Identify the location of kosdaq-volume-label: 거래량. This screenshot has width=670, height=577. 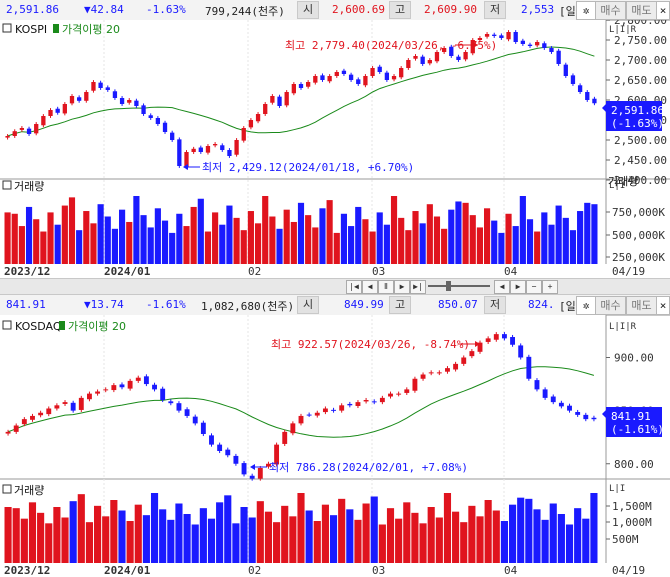
(29, 490).